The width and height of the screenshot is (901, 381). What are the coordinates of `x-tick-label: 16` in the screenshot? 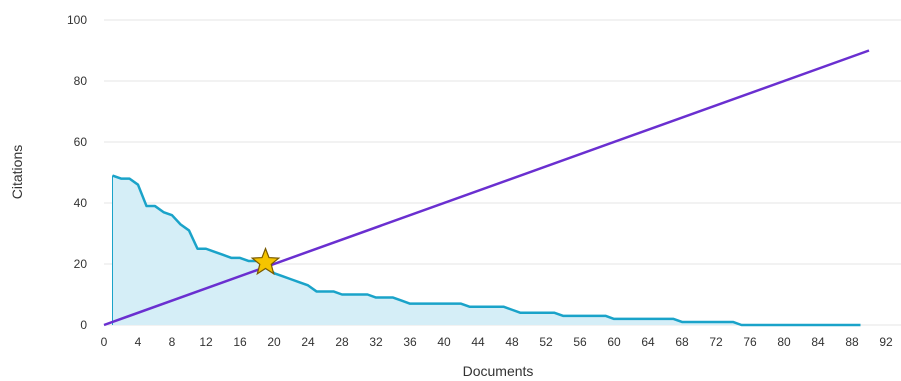 It's located at (240, 342).